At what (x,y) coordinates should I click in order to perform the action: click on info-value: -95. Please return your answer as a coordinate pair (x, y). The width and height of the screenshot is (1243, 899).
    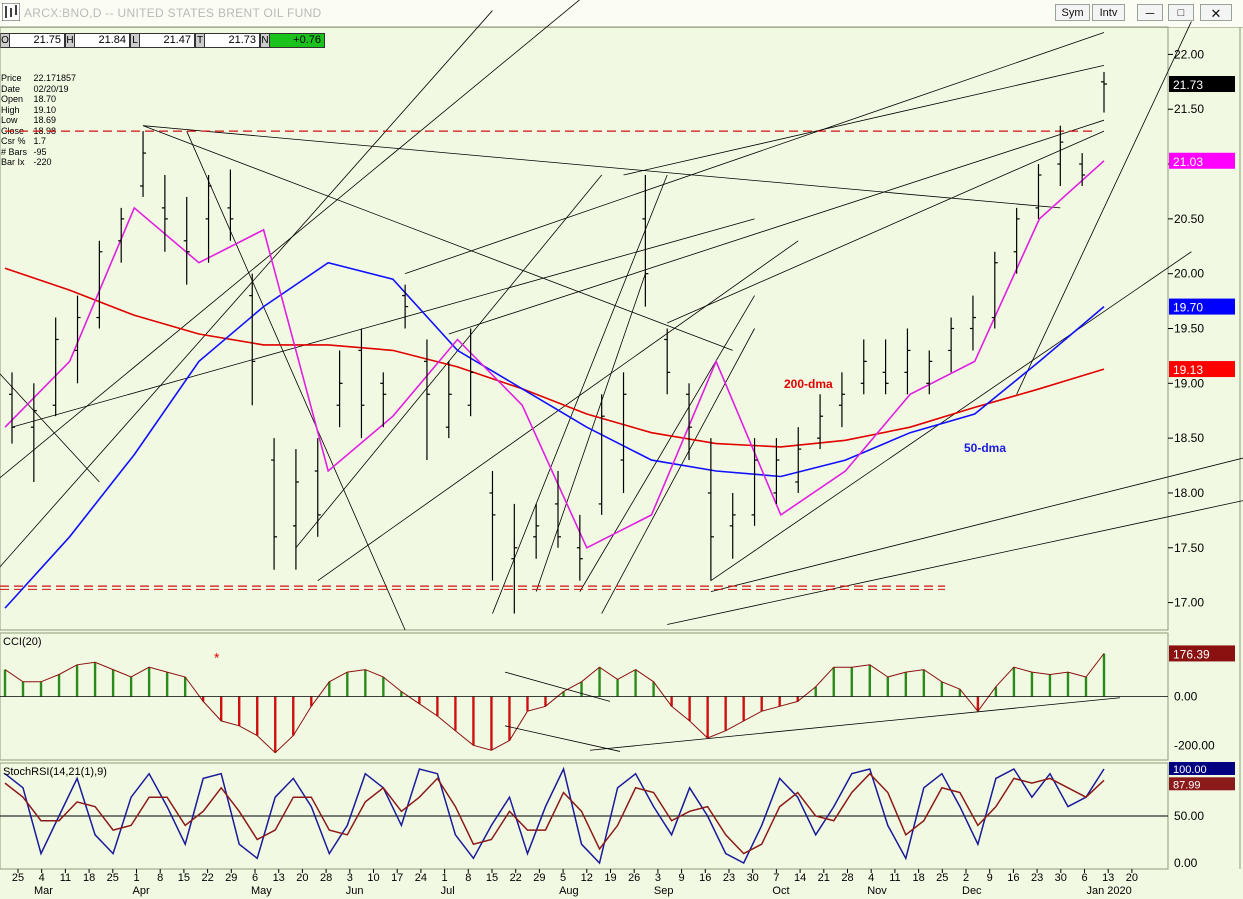
    Looking at the image, I should click on (40, 151).